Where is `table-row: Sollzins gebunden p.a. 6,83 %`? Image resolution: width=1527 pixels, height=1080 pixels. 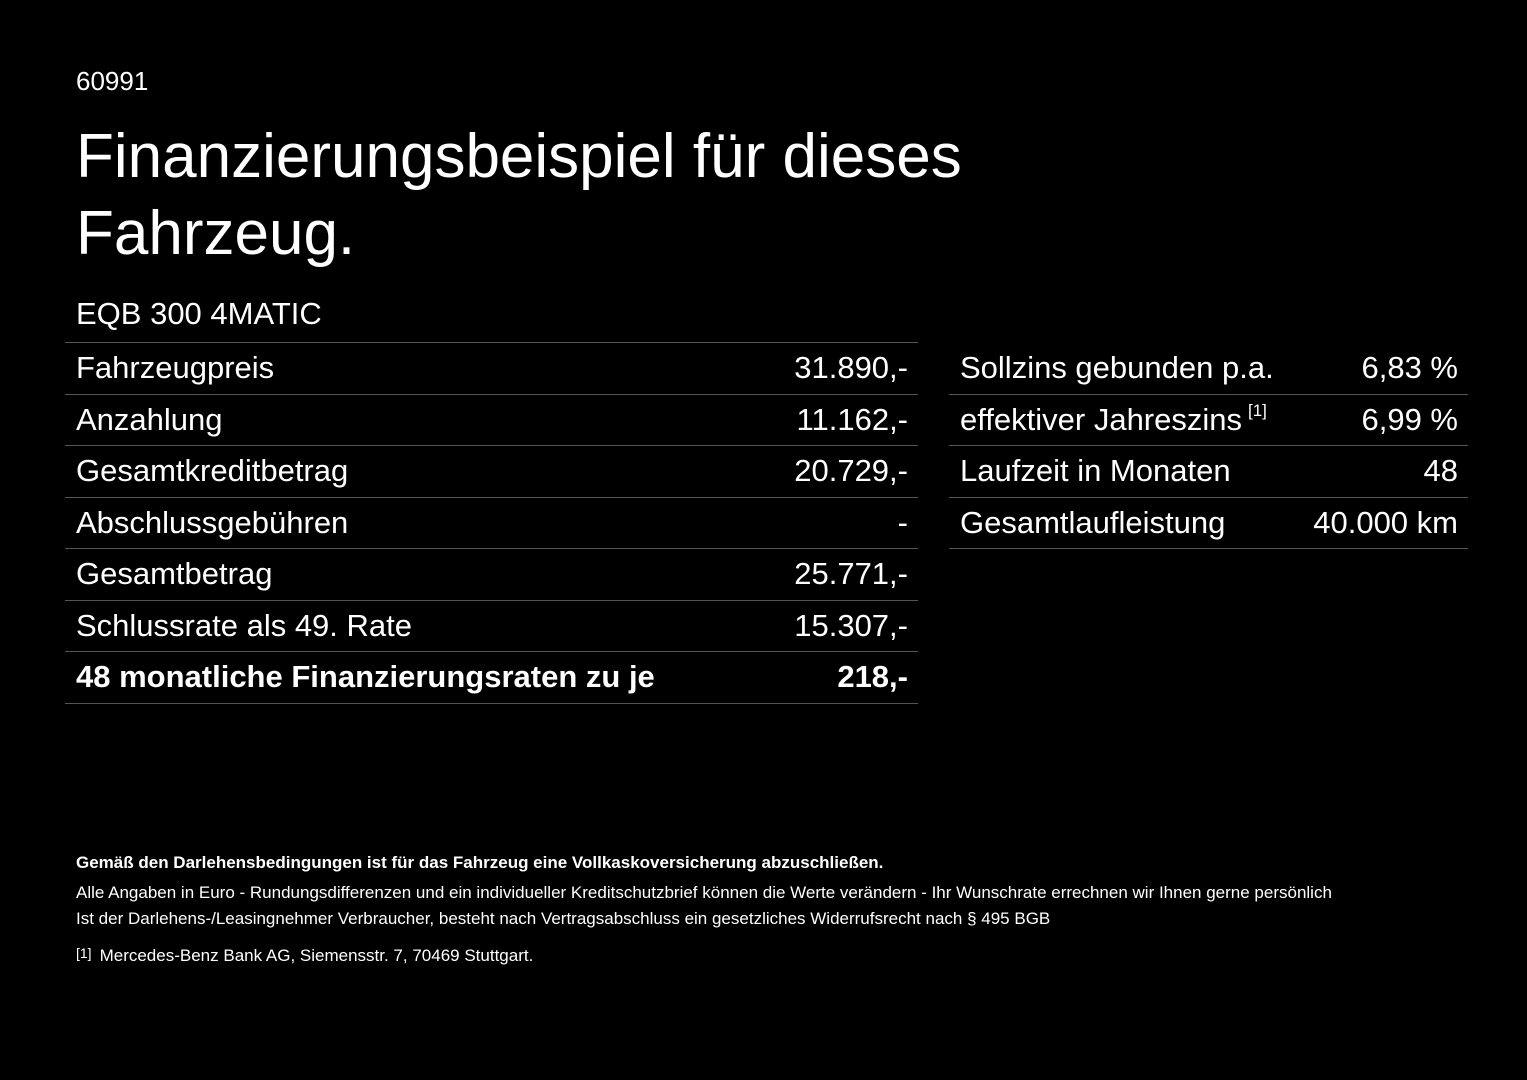 table-row: Sollzins gebunden p.a. 6,83 % is located at coordinates (1208, 369).